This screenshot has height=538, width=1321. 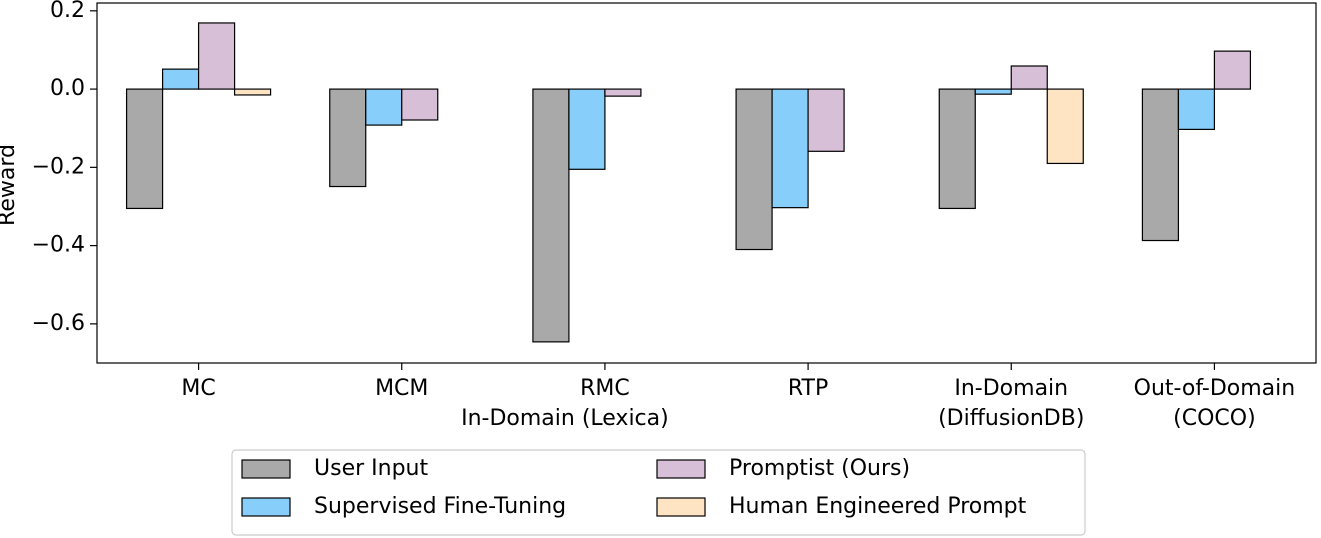 What do you see at coordinates (1215, 388) in the screenshot?
I see `x-tick-label: Out-of-Domain` at bounding box center [1215, 388].